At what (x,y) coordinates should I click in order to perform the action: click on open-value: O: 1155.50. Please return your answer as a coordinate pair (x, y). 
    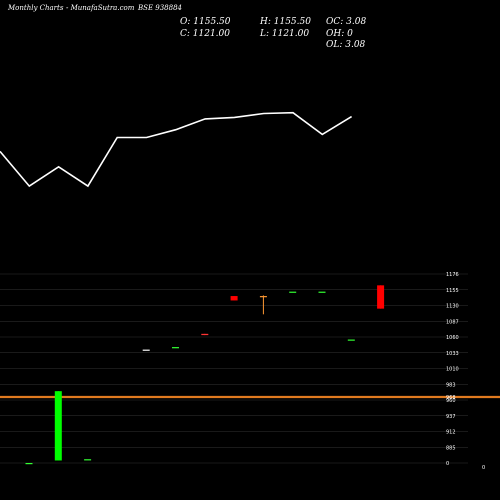
    Looking at the image, I should click on (205, 22).